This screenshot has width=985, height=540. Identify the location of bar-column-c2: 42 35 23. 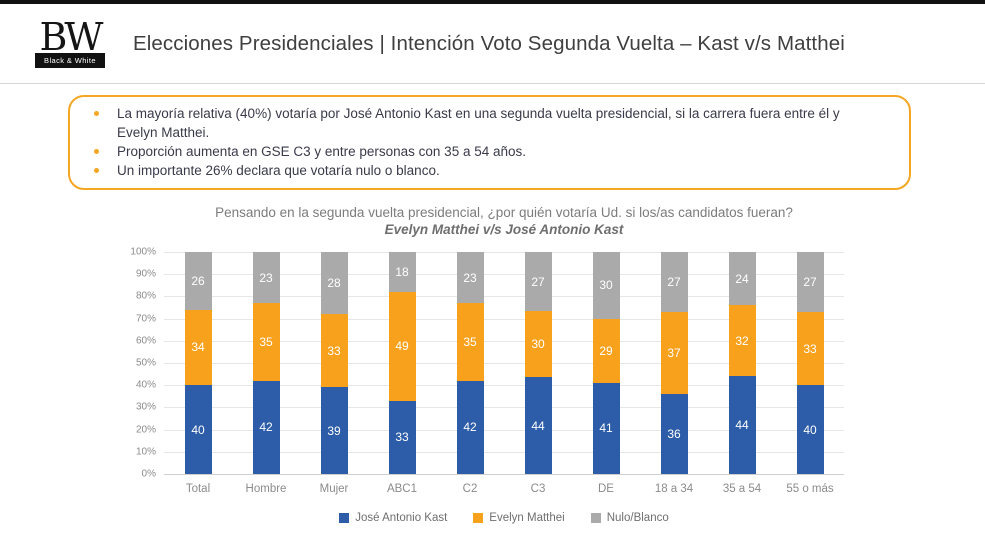
(470, 363).